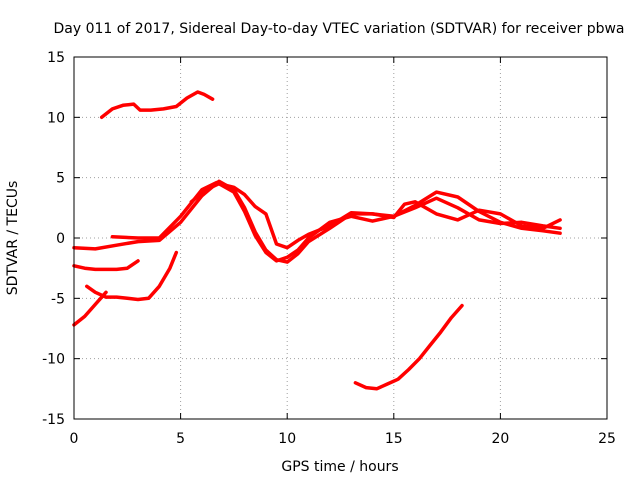 The width and height of the screenshot is (640, 480). Describe the element at coordinates (53, 360) in the screenshot. I see `y-tick-label: -10` at that location.